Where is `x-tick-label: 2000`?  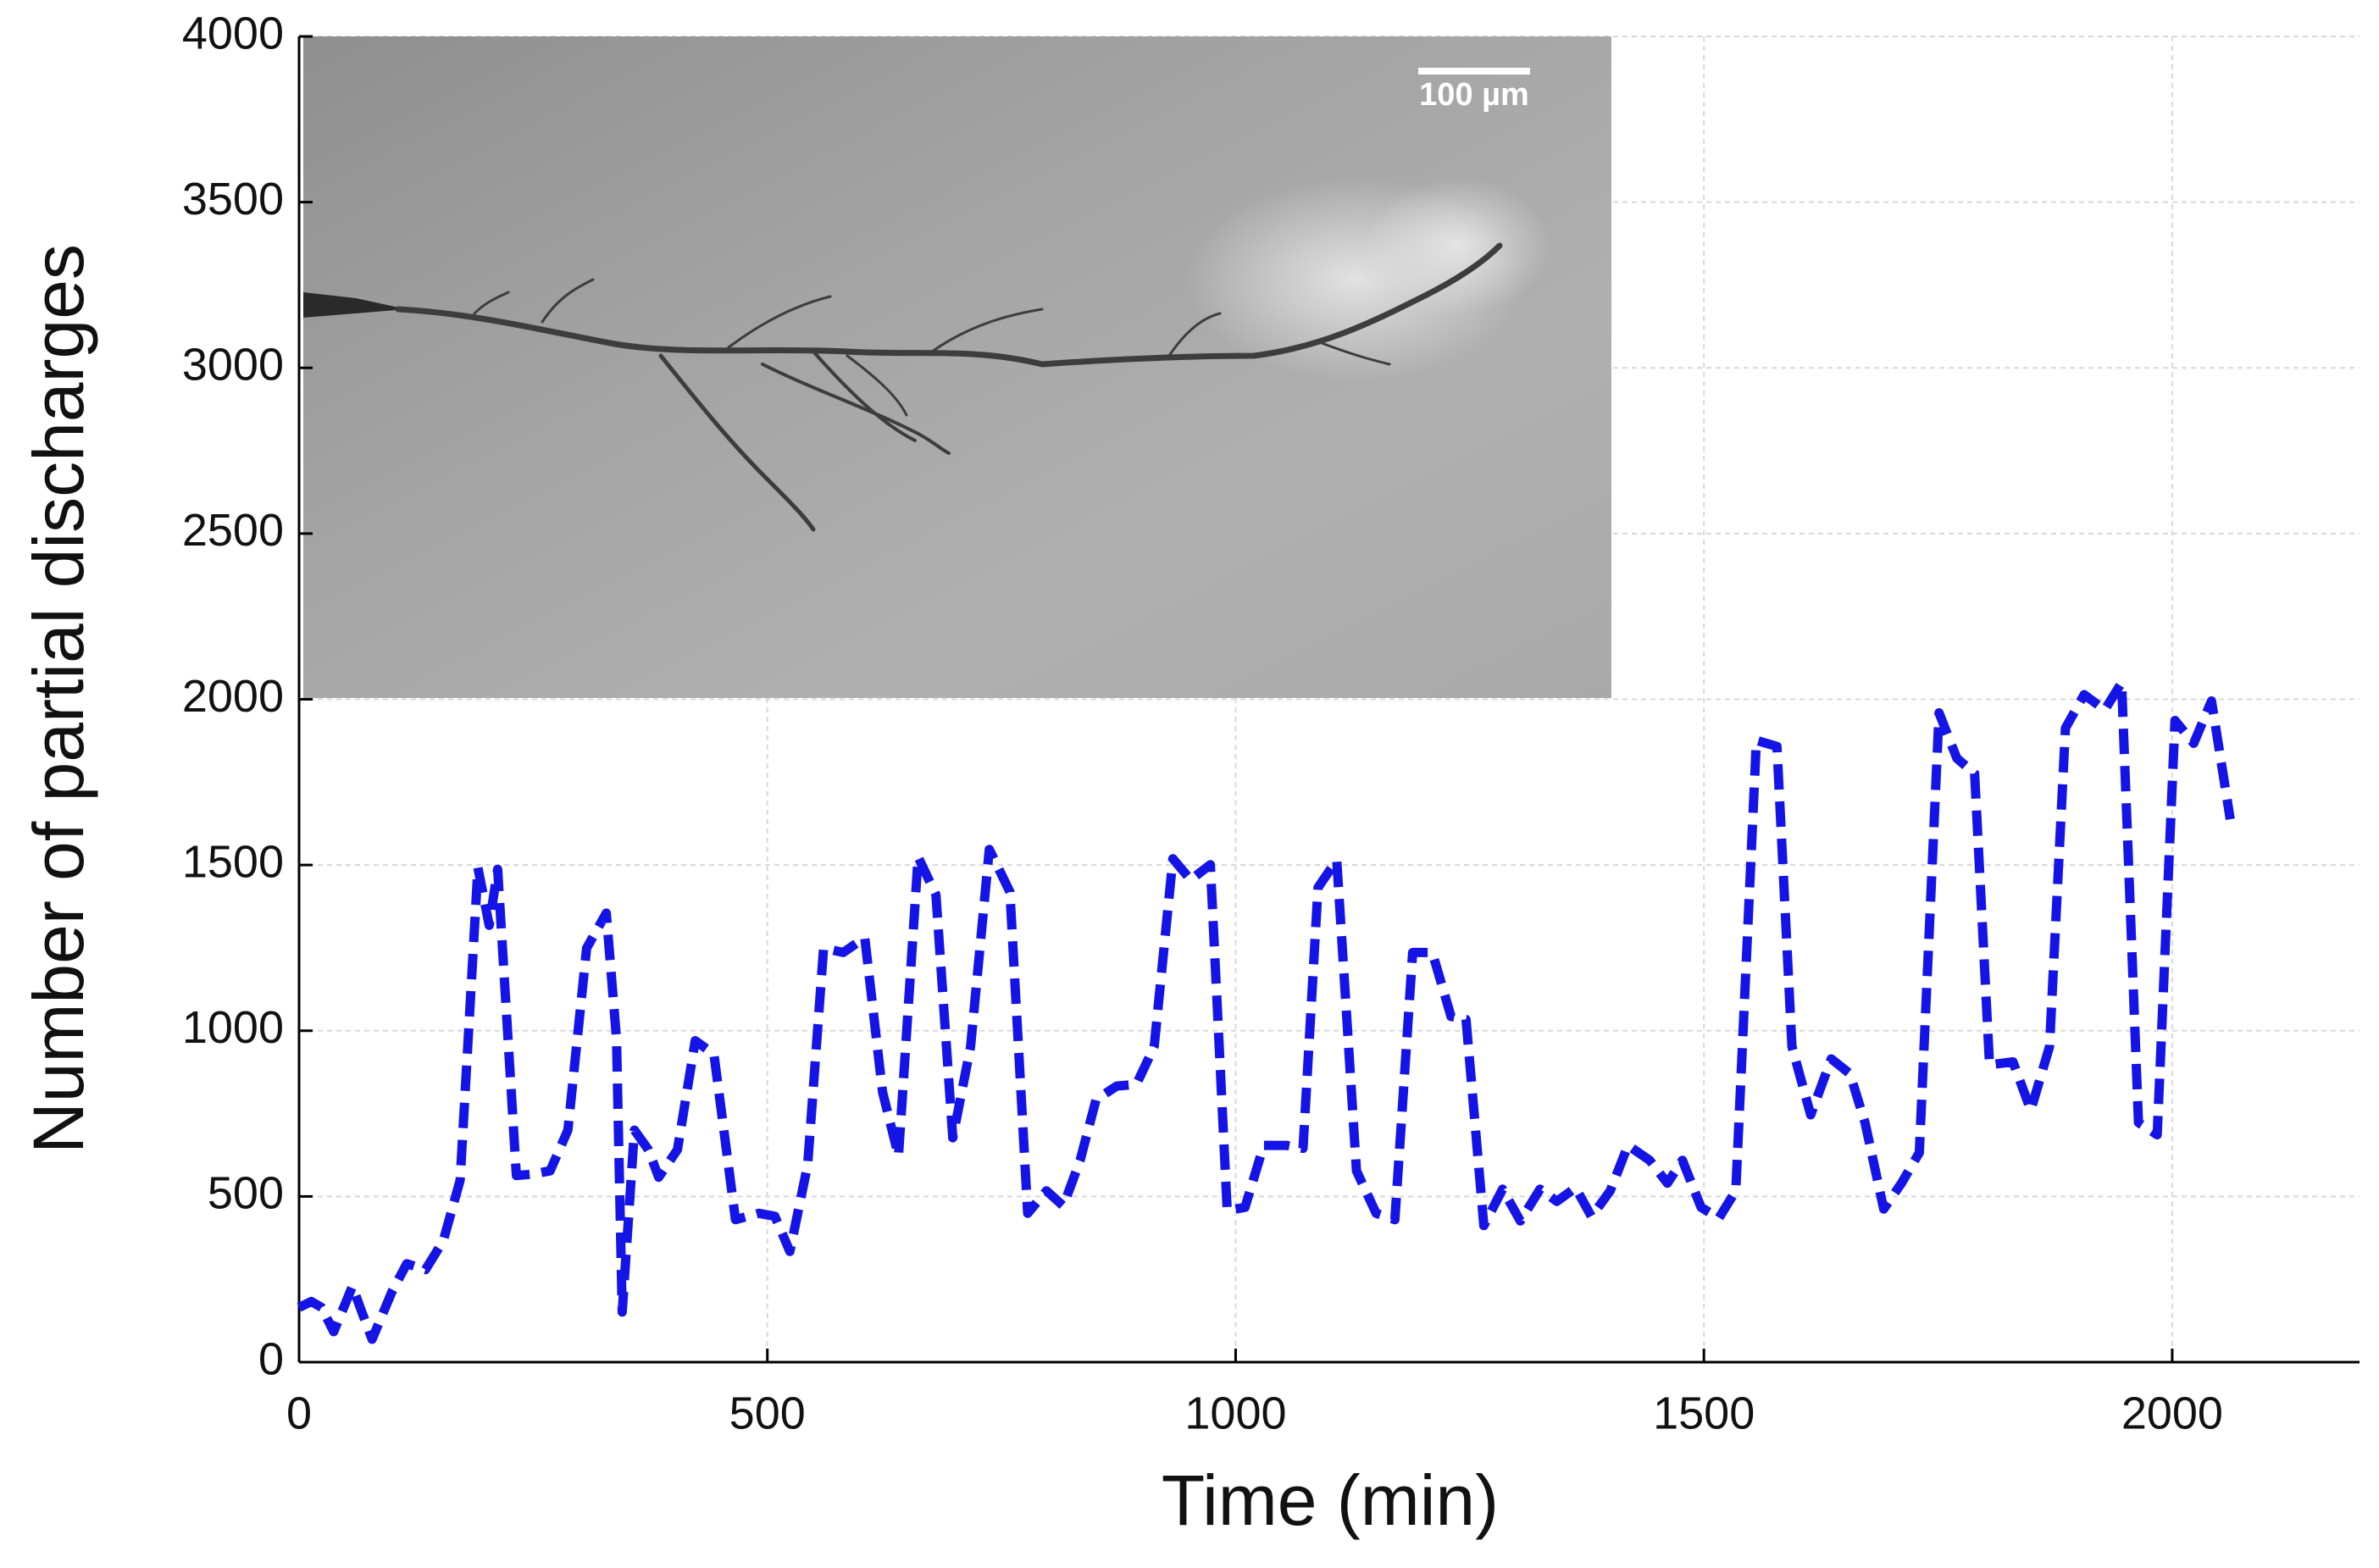
x-tick-label: 2000 is located at coordinates (2172, 1413).